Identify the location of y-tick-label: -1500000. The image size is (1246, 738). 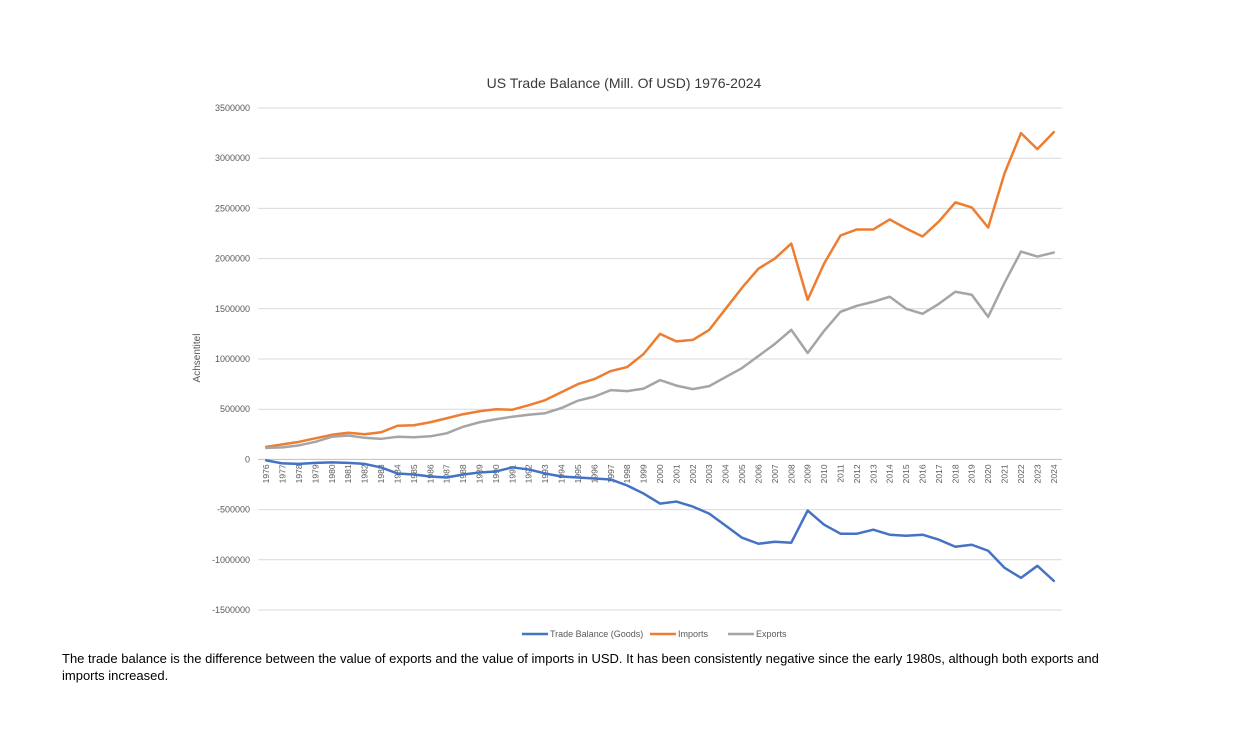
(231, 610).